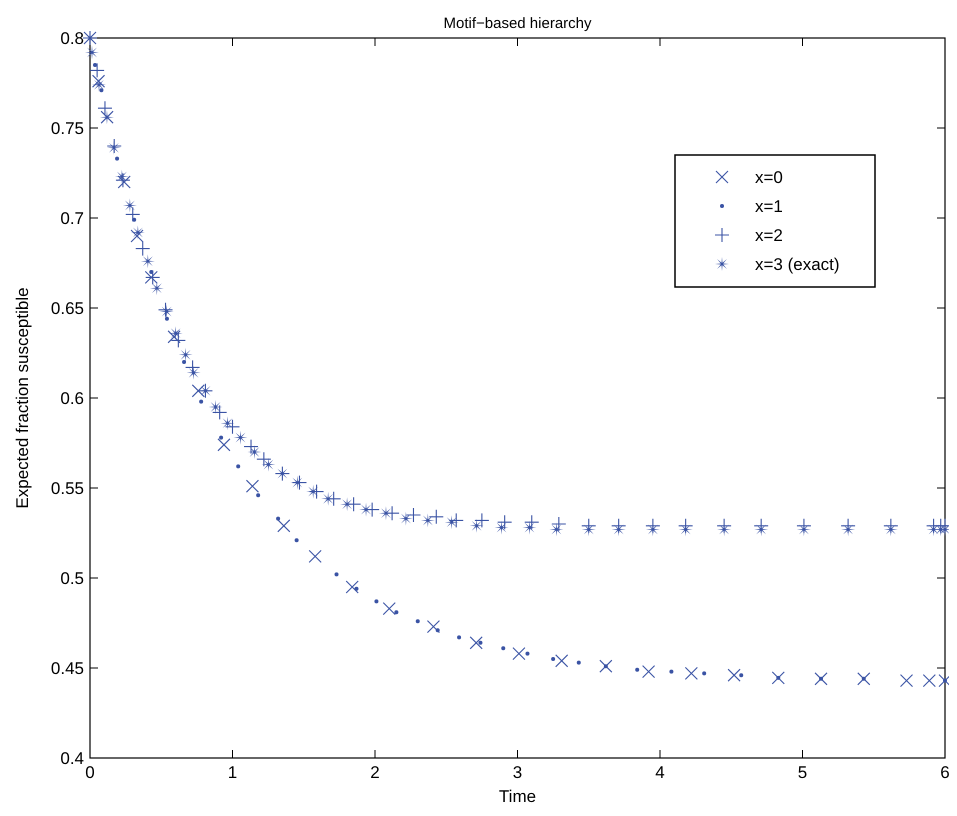 This screenshot has height=816, width=957. I want to click on x-tick-label: 0, so click(90, 772).